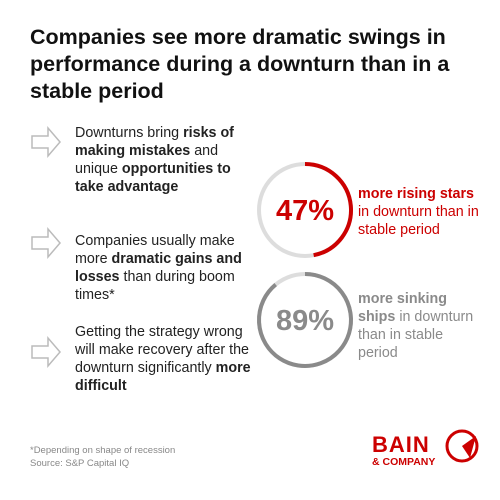 The width and height of the screenshot is (500, 500). What do you see at coordinates (147, 160) in the screenshot?
I see `text-segment: and unique` at bounding box center [147, 160].